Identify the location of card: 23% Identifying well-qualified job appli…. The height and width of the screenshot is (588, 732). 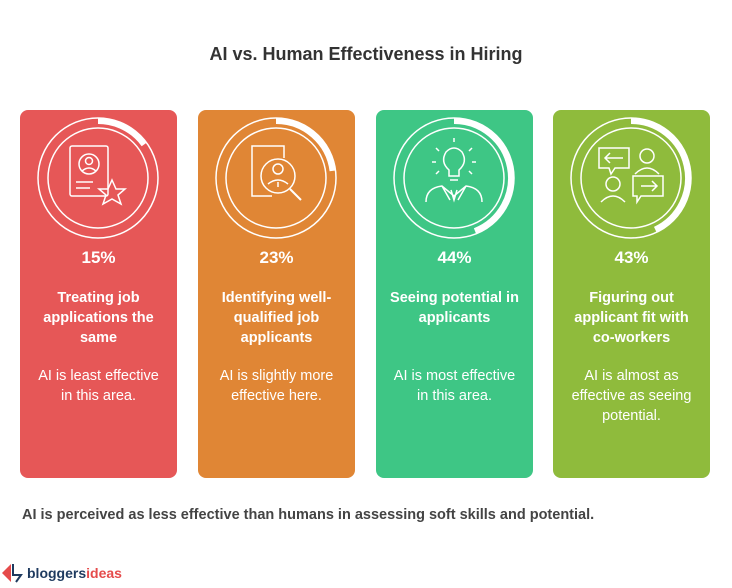
(276, 294).